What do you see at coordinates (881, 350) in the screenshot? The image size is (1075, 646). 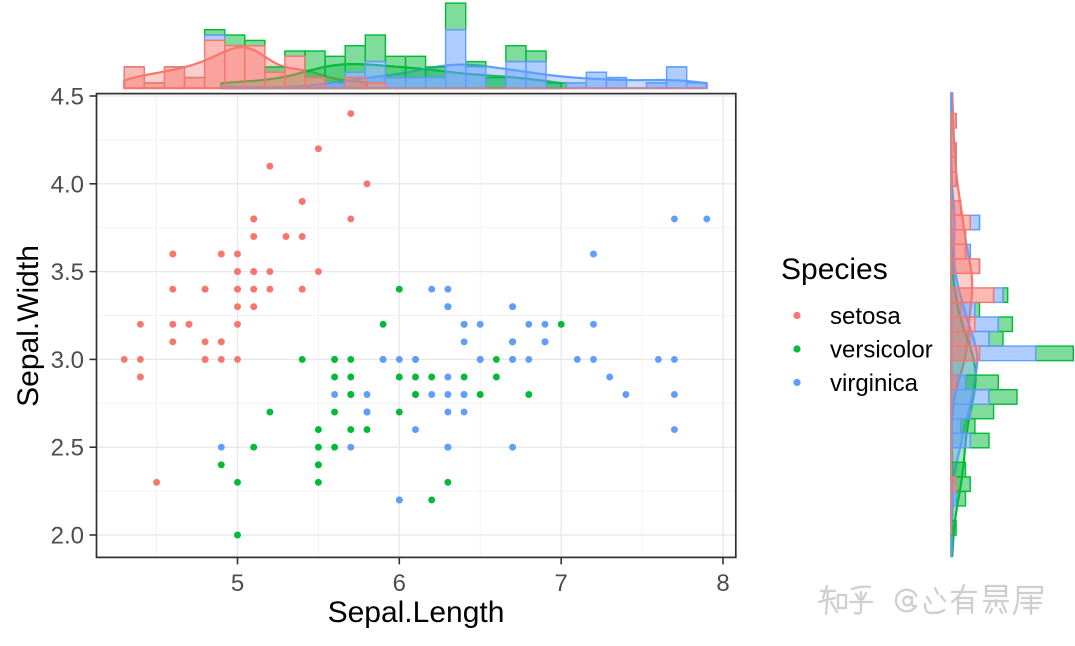 I see `svg-text: versicolor` at bounding box center [881, 350].